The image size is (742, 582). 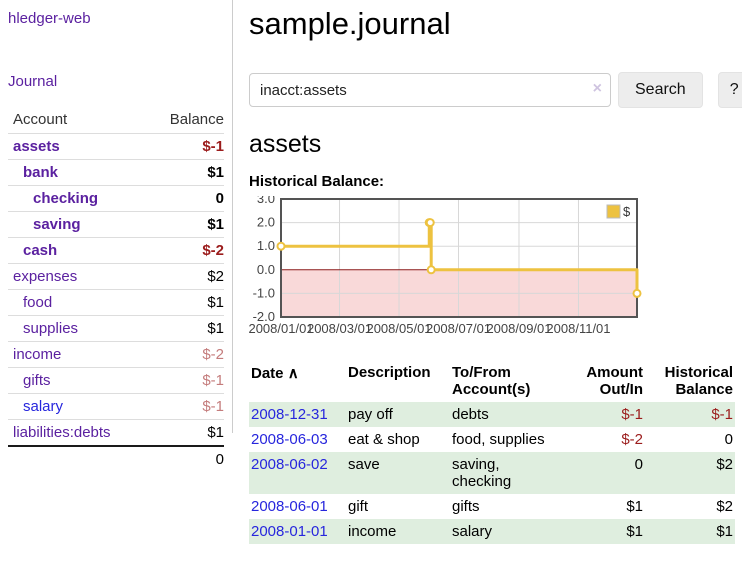 I want to click on chart-label: Historical Balance:, so click(x=317, y=181).